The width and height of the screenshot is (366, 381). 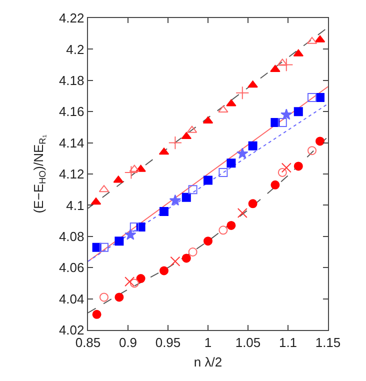 I want to click on y-tick-label: 4.04, so click(x=71, y=298).